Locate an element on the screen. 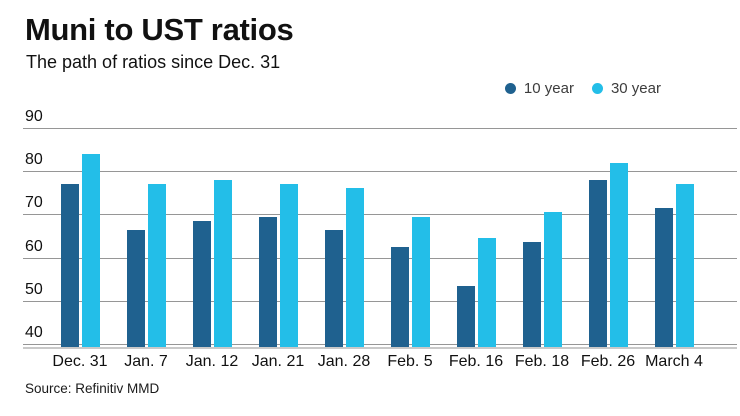 The height and width of the screenshot is (416, 740). y-tick-label-60: 60 is located at coordinates (34, 246).